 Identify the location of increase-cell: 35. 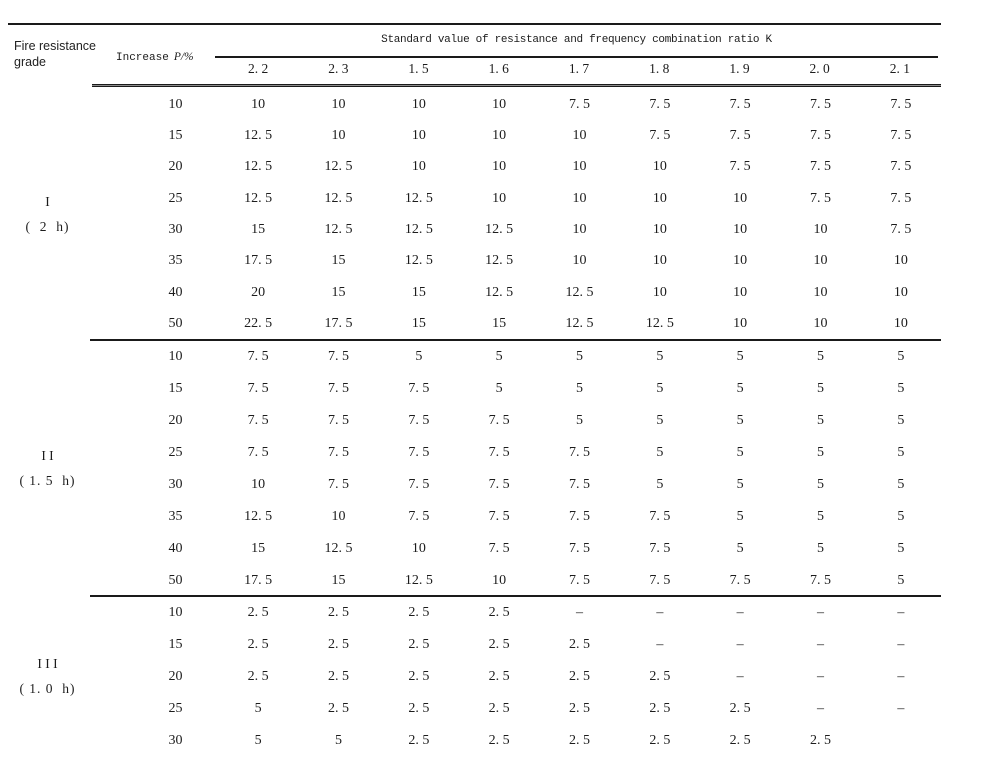
(175, 516).